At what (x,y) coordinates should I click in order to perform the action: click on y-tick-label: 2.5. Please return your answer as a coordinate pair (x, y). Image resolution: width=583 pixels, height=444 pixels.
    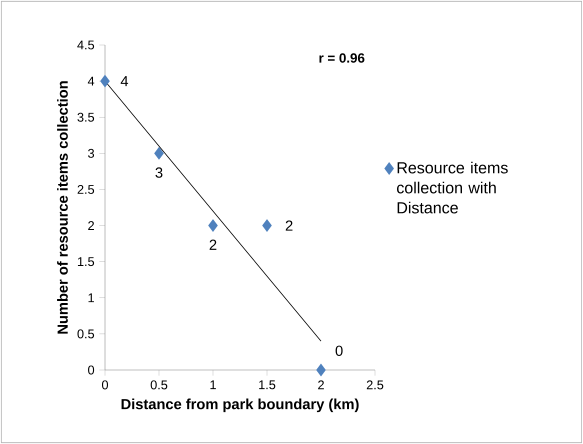
    Looking at the image, I should click on (86, 189).